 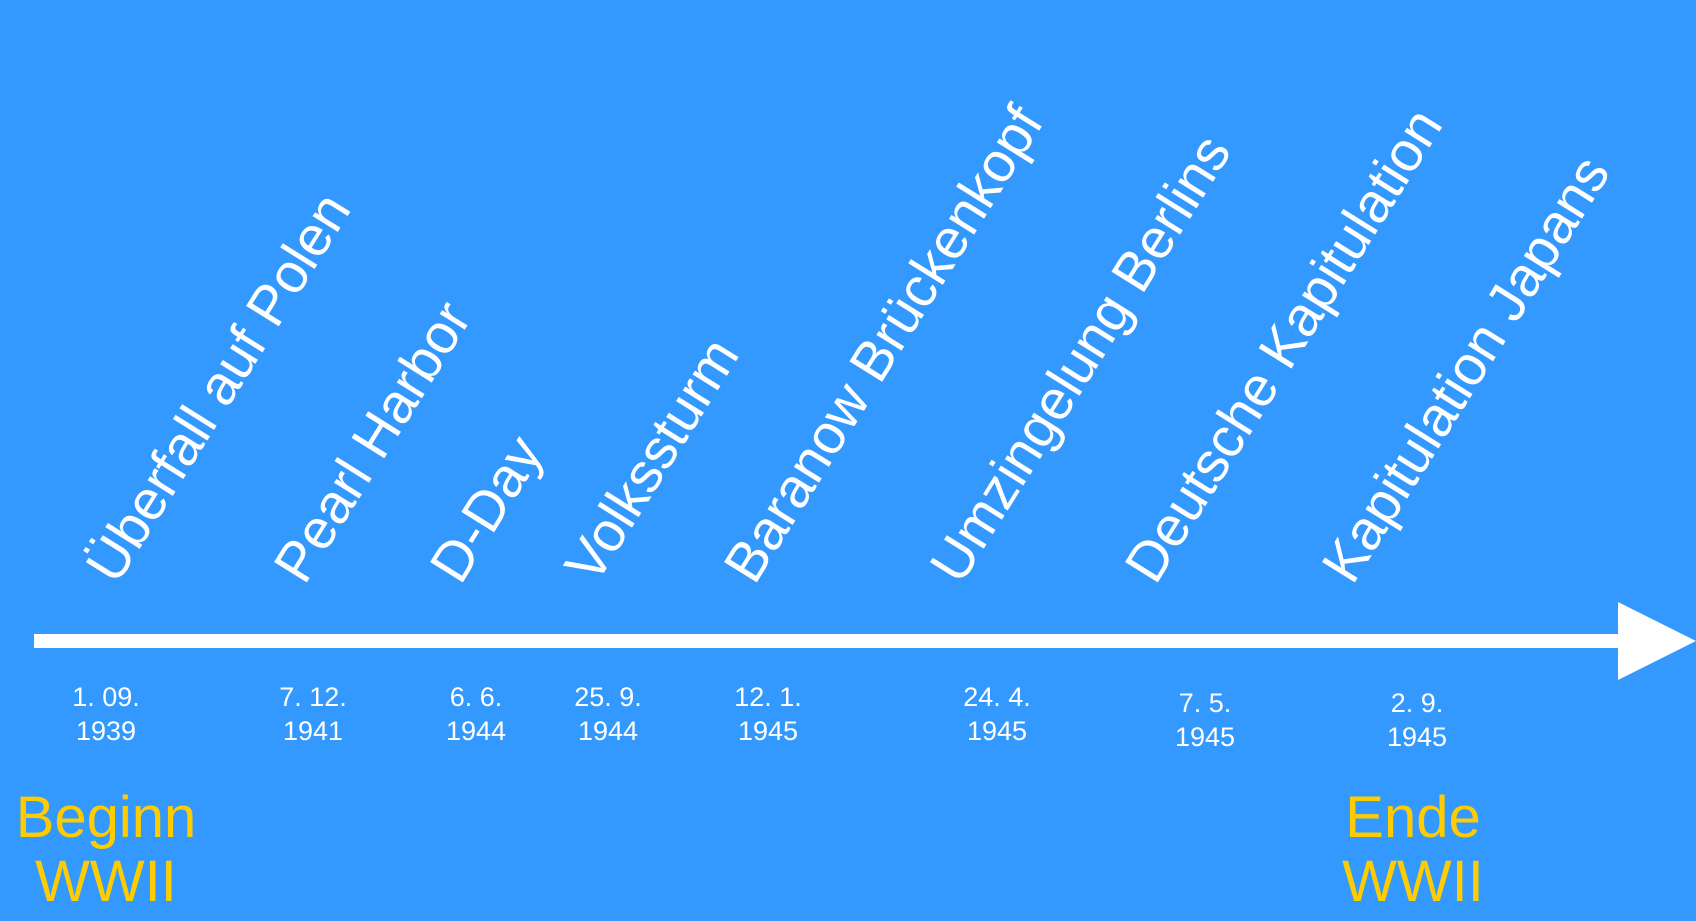 I want to click on event-date-day: 1. 09., so click(x=106, y=697).